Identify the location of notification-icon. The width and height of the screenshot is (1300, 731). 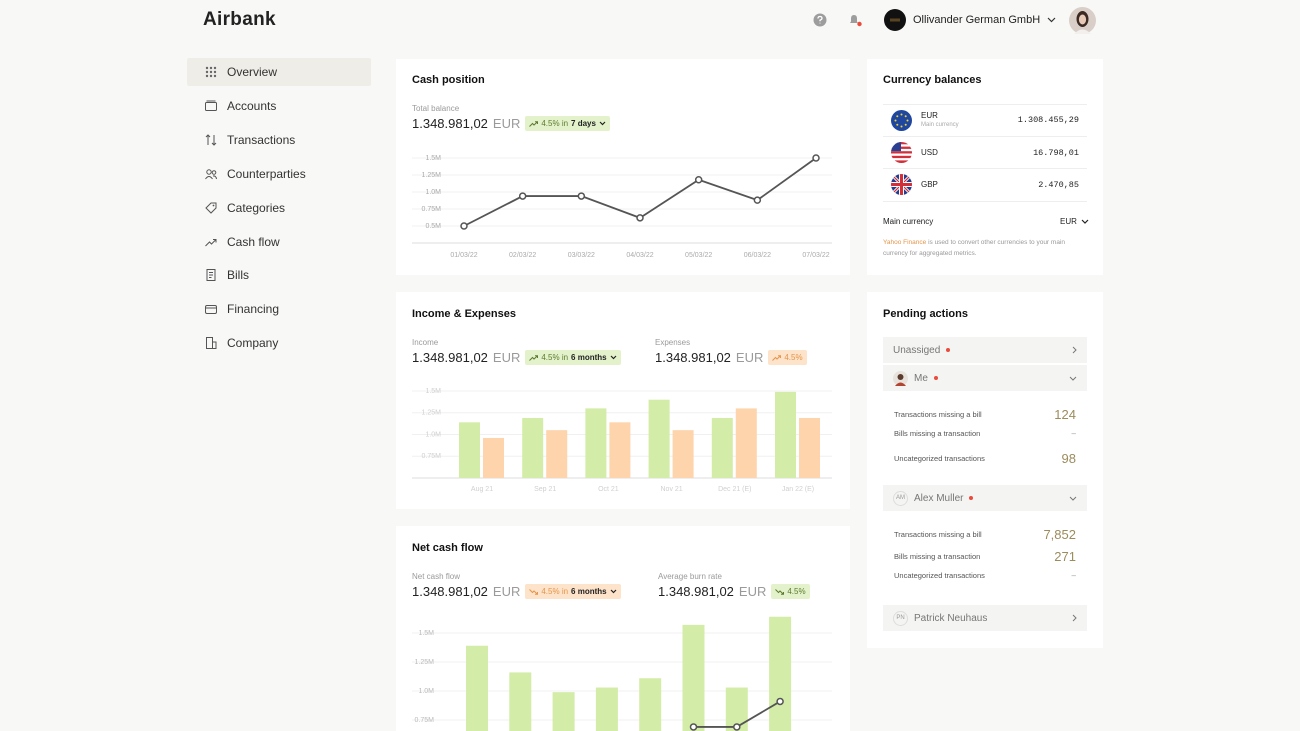
(855, 20).